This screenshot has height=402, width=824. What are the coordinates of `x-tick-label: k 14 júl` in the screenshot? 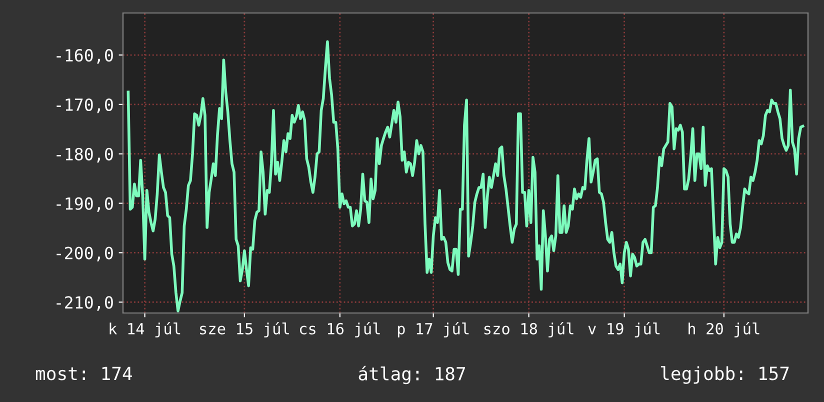 It's located at (145, 330).